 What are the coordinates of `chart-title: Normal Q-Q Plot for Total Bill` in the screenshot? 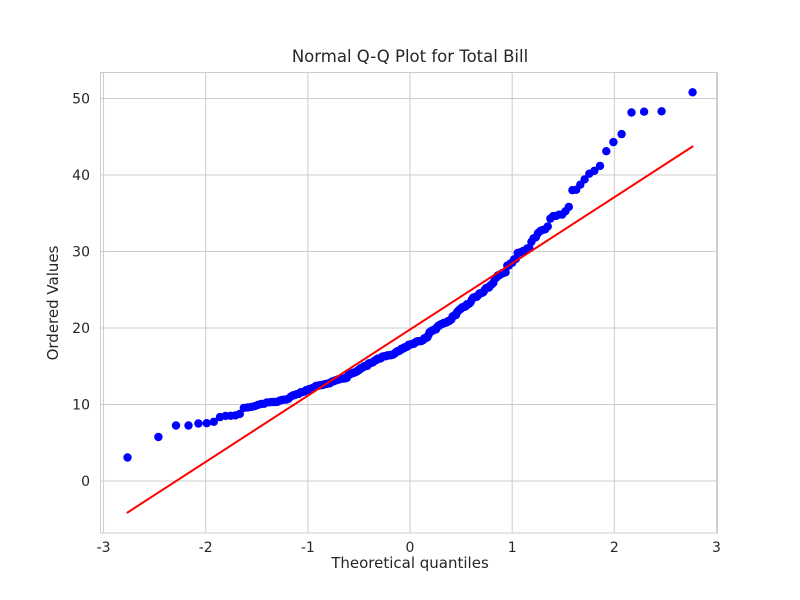 It's located at (410, 56).